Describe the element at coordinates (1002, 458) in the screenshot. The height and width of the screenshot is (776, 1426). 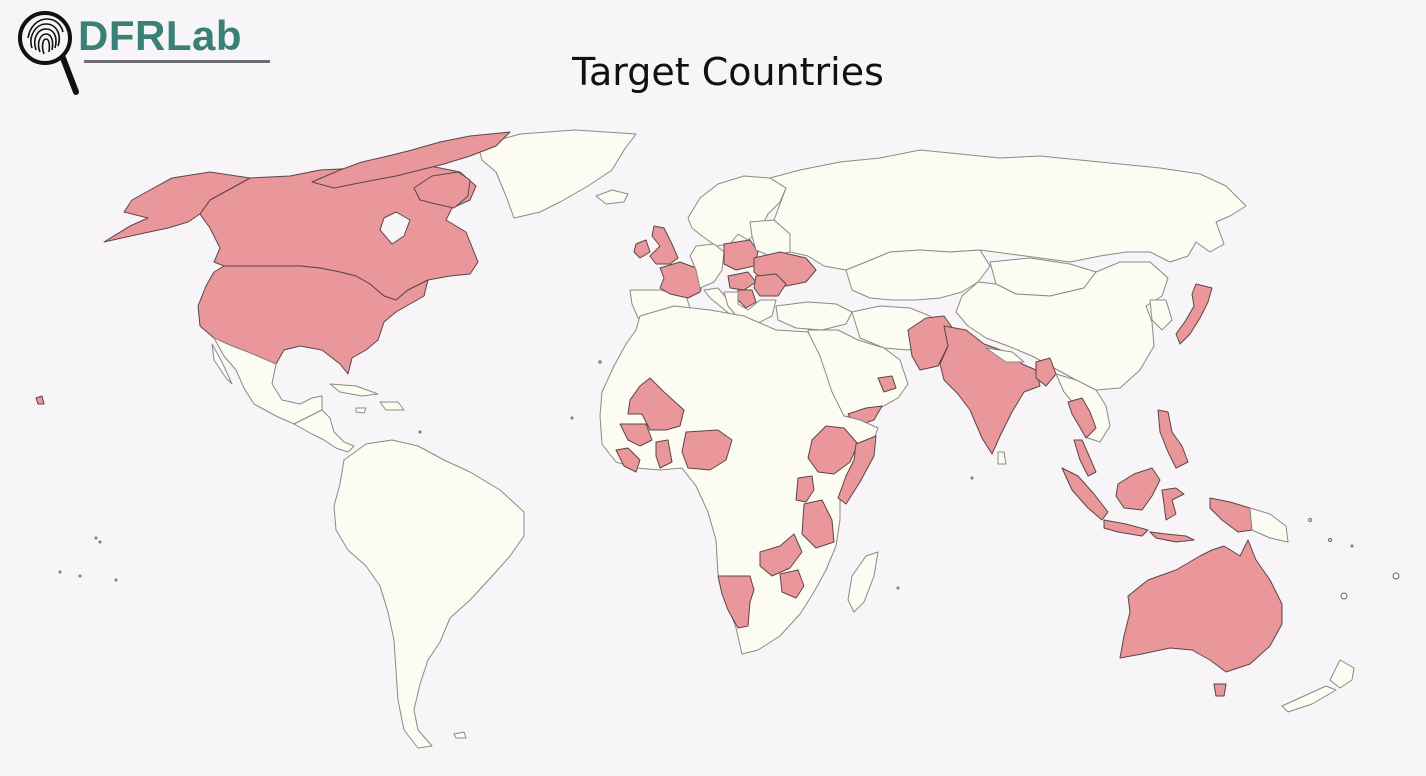
I see `country-sri-lanka` at that location.